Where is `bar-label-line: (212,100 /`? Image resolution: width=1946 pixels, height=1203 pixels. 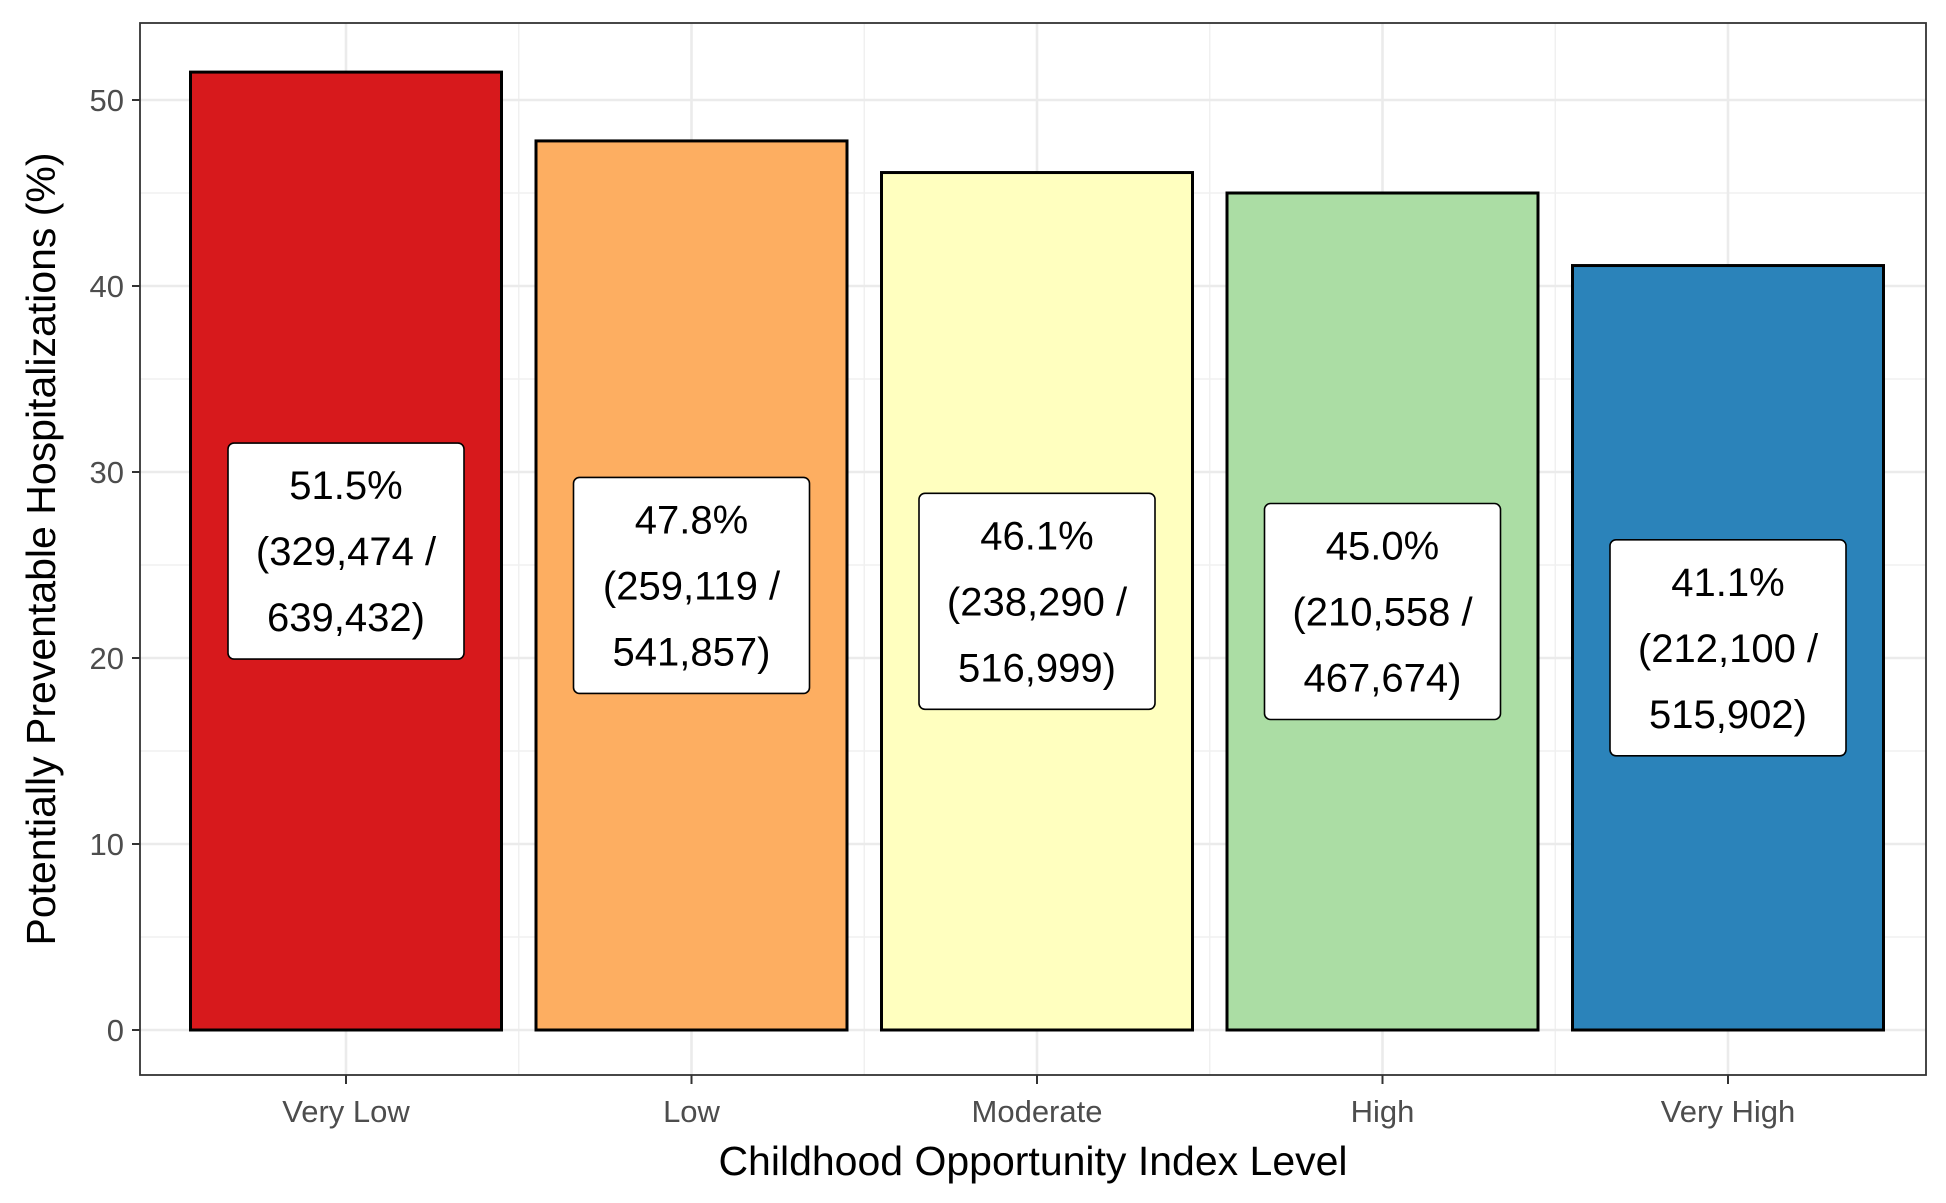 bar-label-line: (212,100 / is located at coordinates (1728, 649).